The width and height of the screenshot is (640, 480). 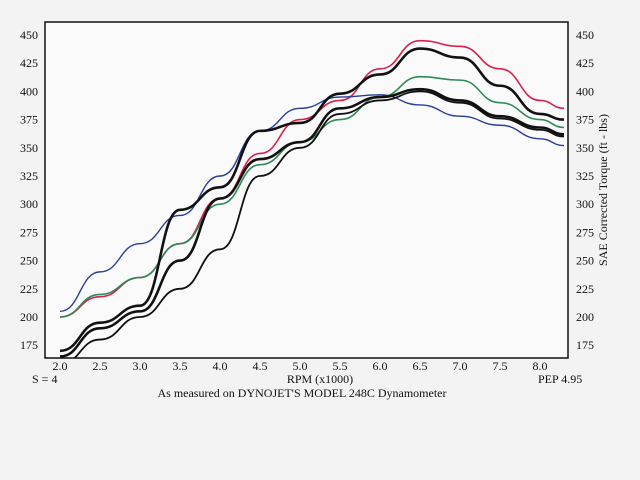 What do you see at coordinates (29, 232) in the screenshot?
I see `y-tick-label-left: 275` at bounding box center [29, 232].